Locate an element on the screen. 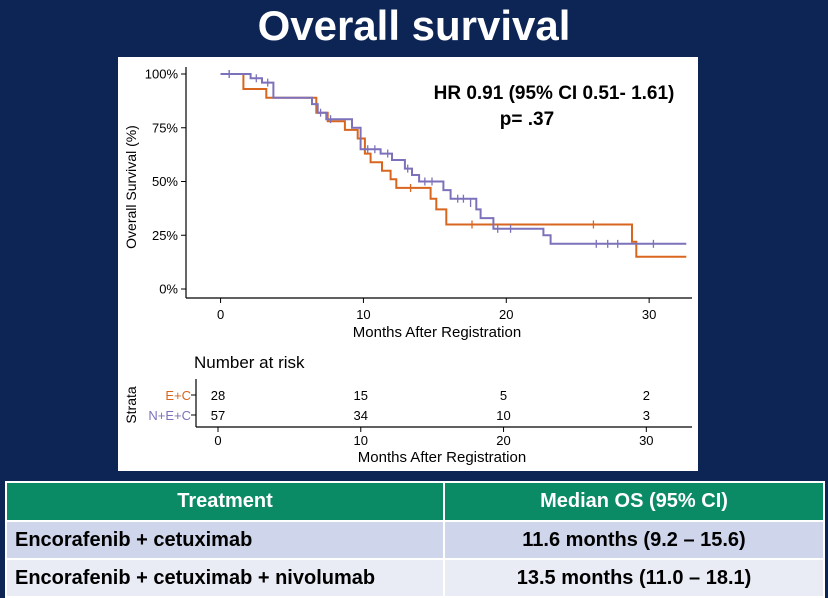 The height and width of the screenshot is (598, 828). header-median-os: Median OS (95% CI) is located at coordinates (634, 501).